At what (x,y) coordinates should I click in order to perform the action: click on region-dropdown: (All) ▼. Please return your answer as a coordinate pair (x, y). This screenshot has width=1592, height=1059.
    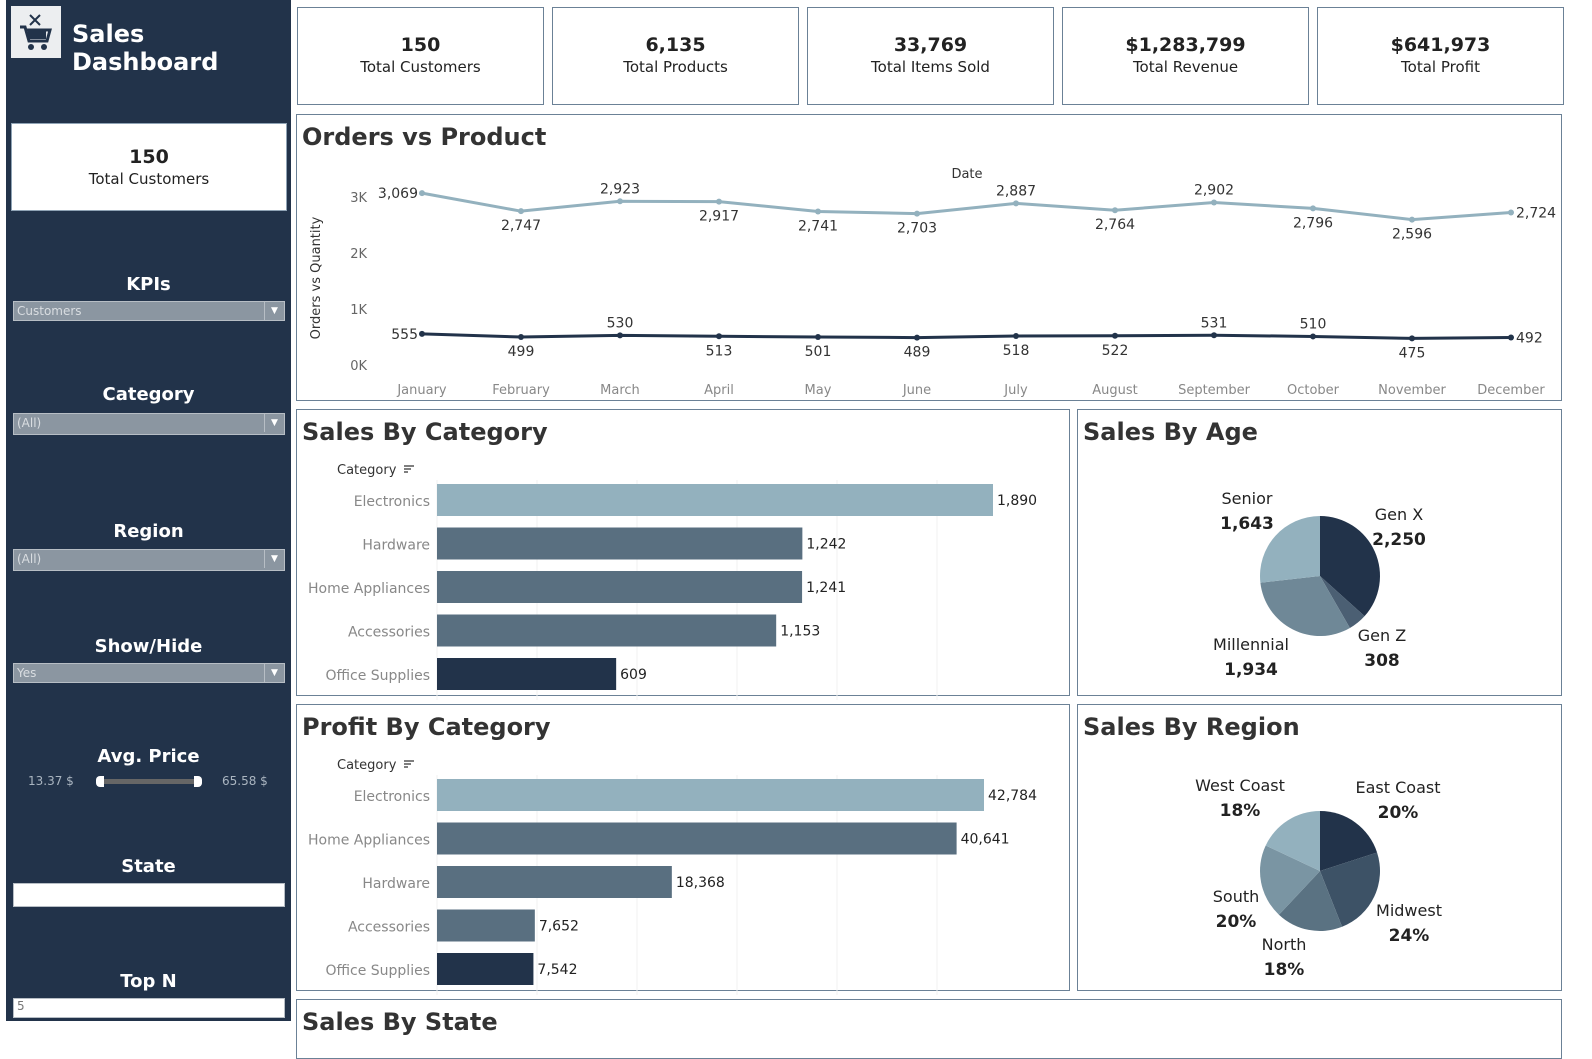
    Looking at the image, I should click on (149, 560).